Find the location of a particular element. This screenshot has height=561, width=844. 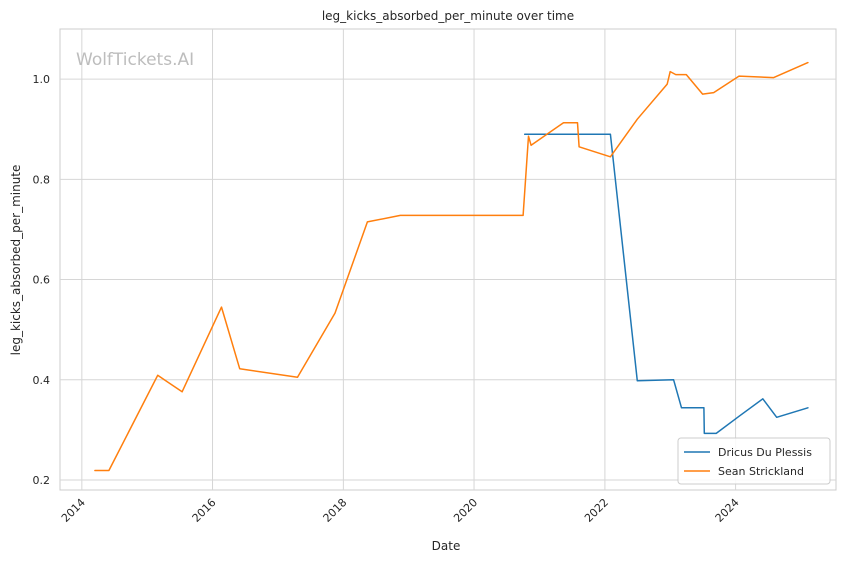

y-tick-label: 1.0 is located at coordinates (42, 79).